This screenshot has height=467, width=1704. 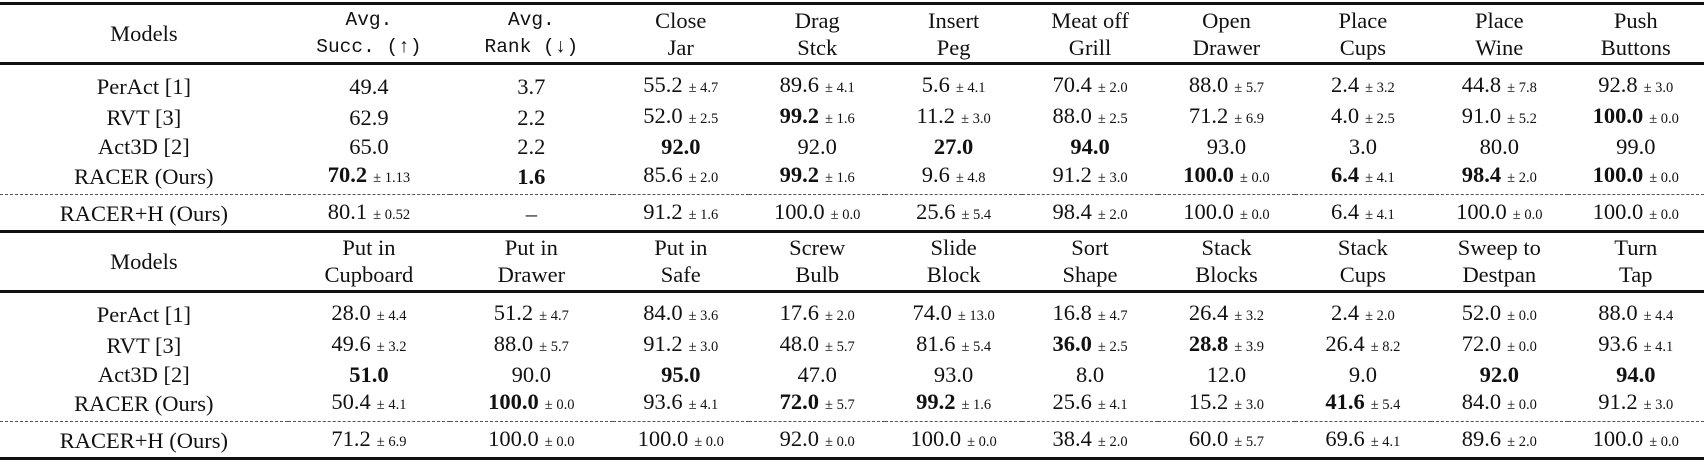 What do you see at coordinates (1481, 84) in the screenshot?
I see `cell-value: 44.8` at bounding box center [1481, 84].